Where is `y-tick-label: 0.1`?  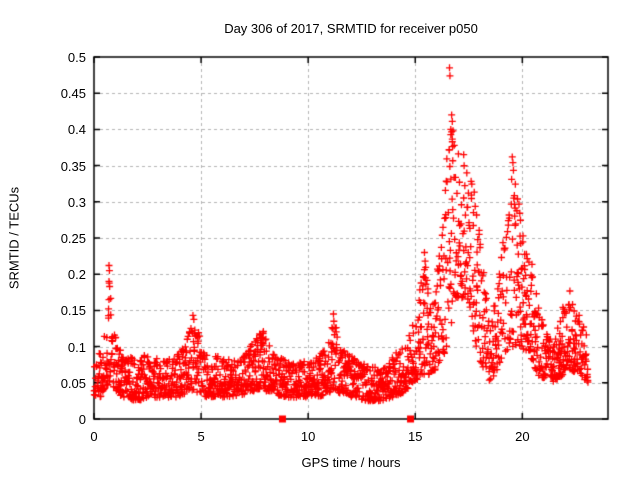 y-tick-label: 0.1 is located at coordinates (76, 347).